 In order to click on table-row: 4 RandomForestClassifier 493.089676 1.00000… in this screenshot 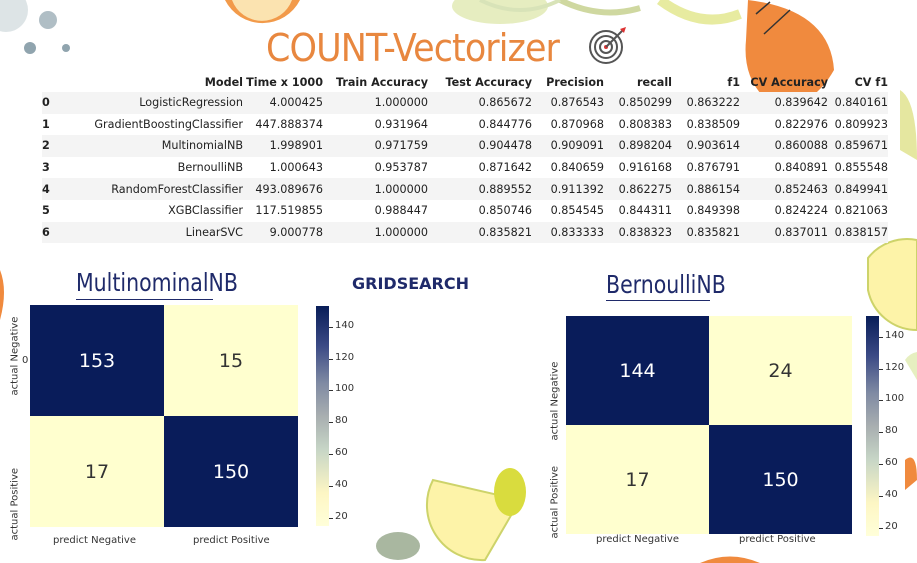, I will do `click(465, 189)`.